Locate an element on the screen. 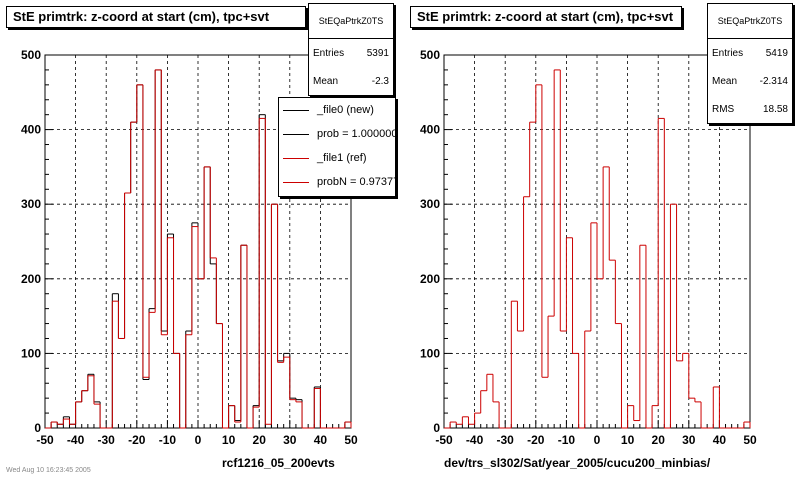 Image resolution: width=800 pixels, height=480 pixels. right-mean-label: Mean is located at coordinates (725, 81).